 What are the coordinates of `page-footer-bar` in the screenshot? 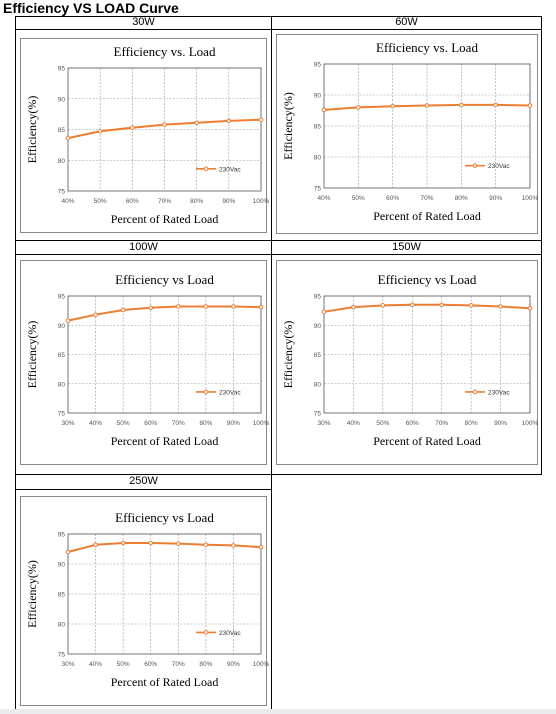 It's located at (278, 711).